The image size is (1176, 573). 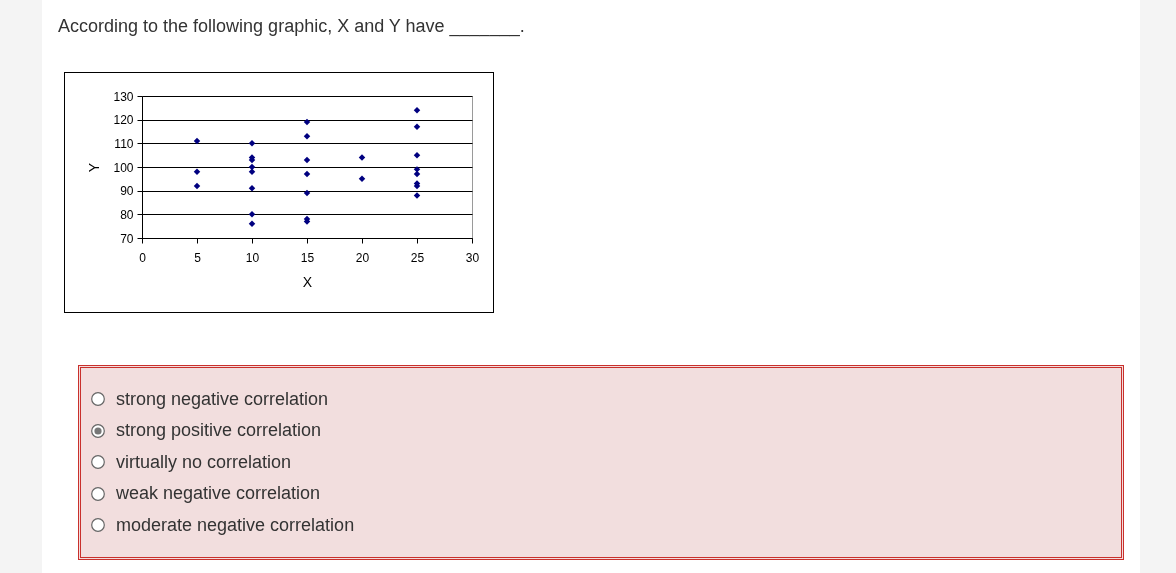 What do you see at coordinates (198, 257) in the screenshot?
I see `x-tick-label: 5` at bounding box center [198, 257].